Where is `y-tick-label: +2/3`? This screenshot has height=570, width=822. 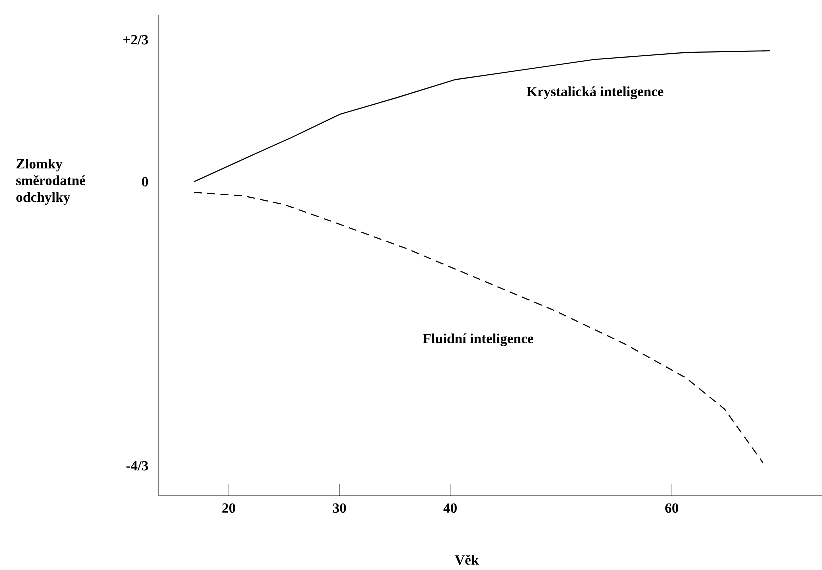
y-tick-label: +2/3 is located at coordinates (136, 40).